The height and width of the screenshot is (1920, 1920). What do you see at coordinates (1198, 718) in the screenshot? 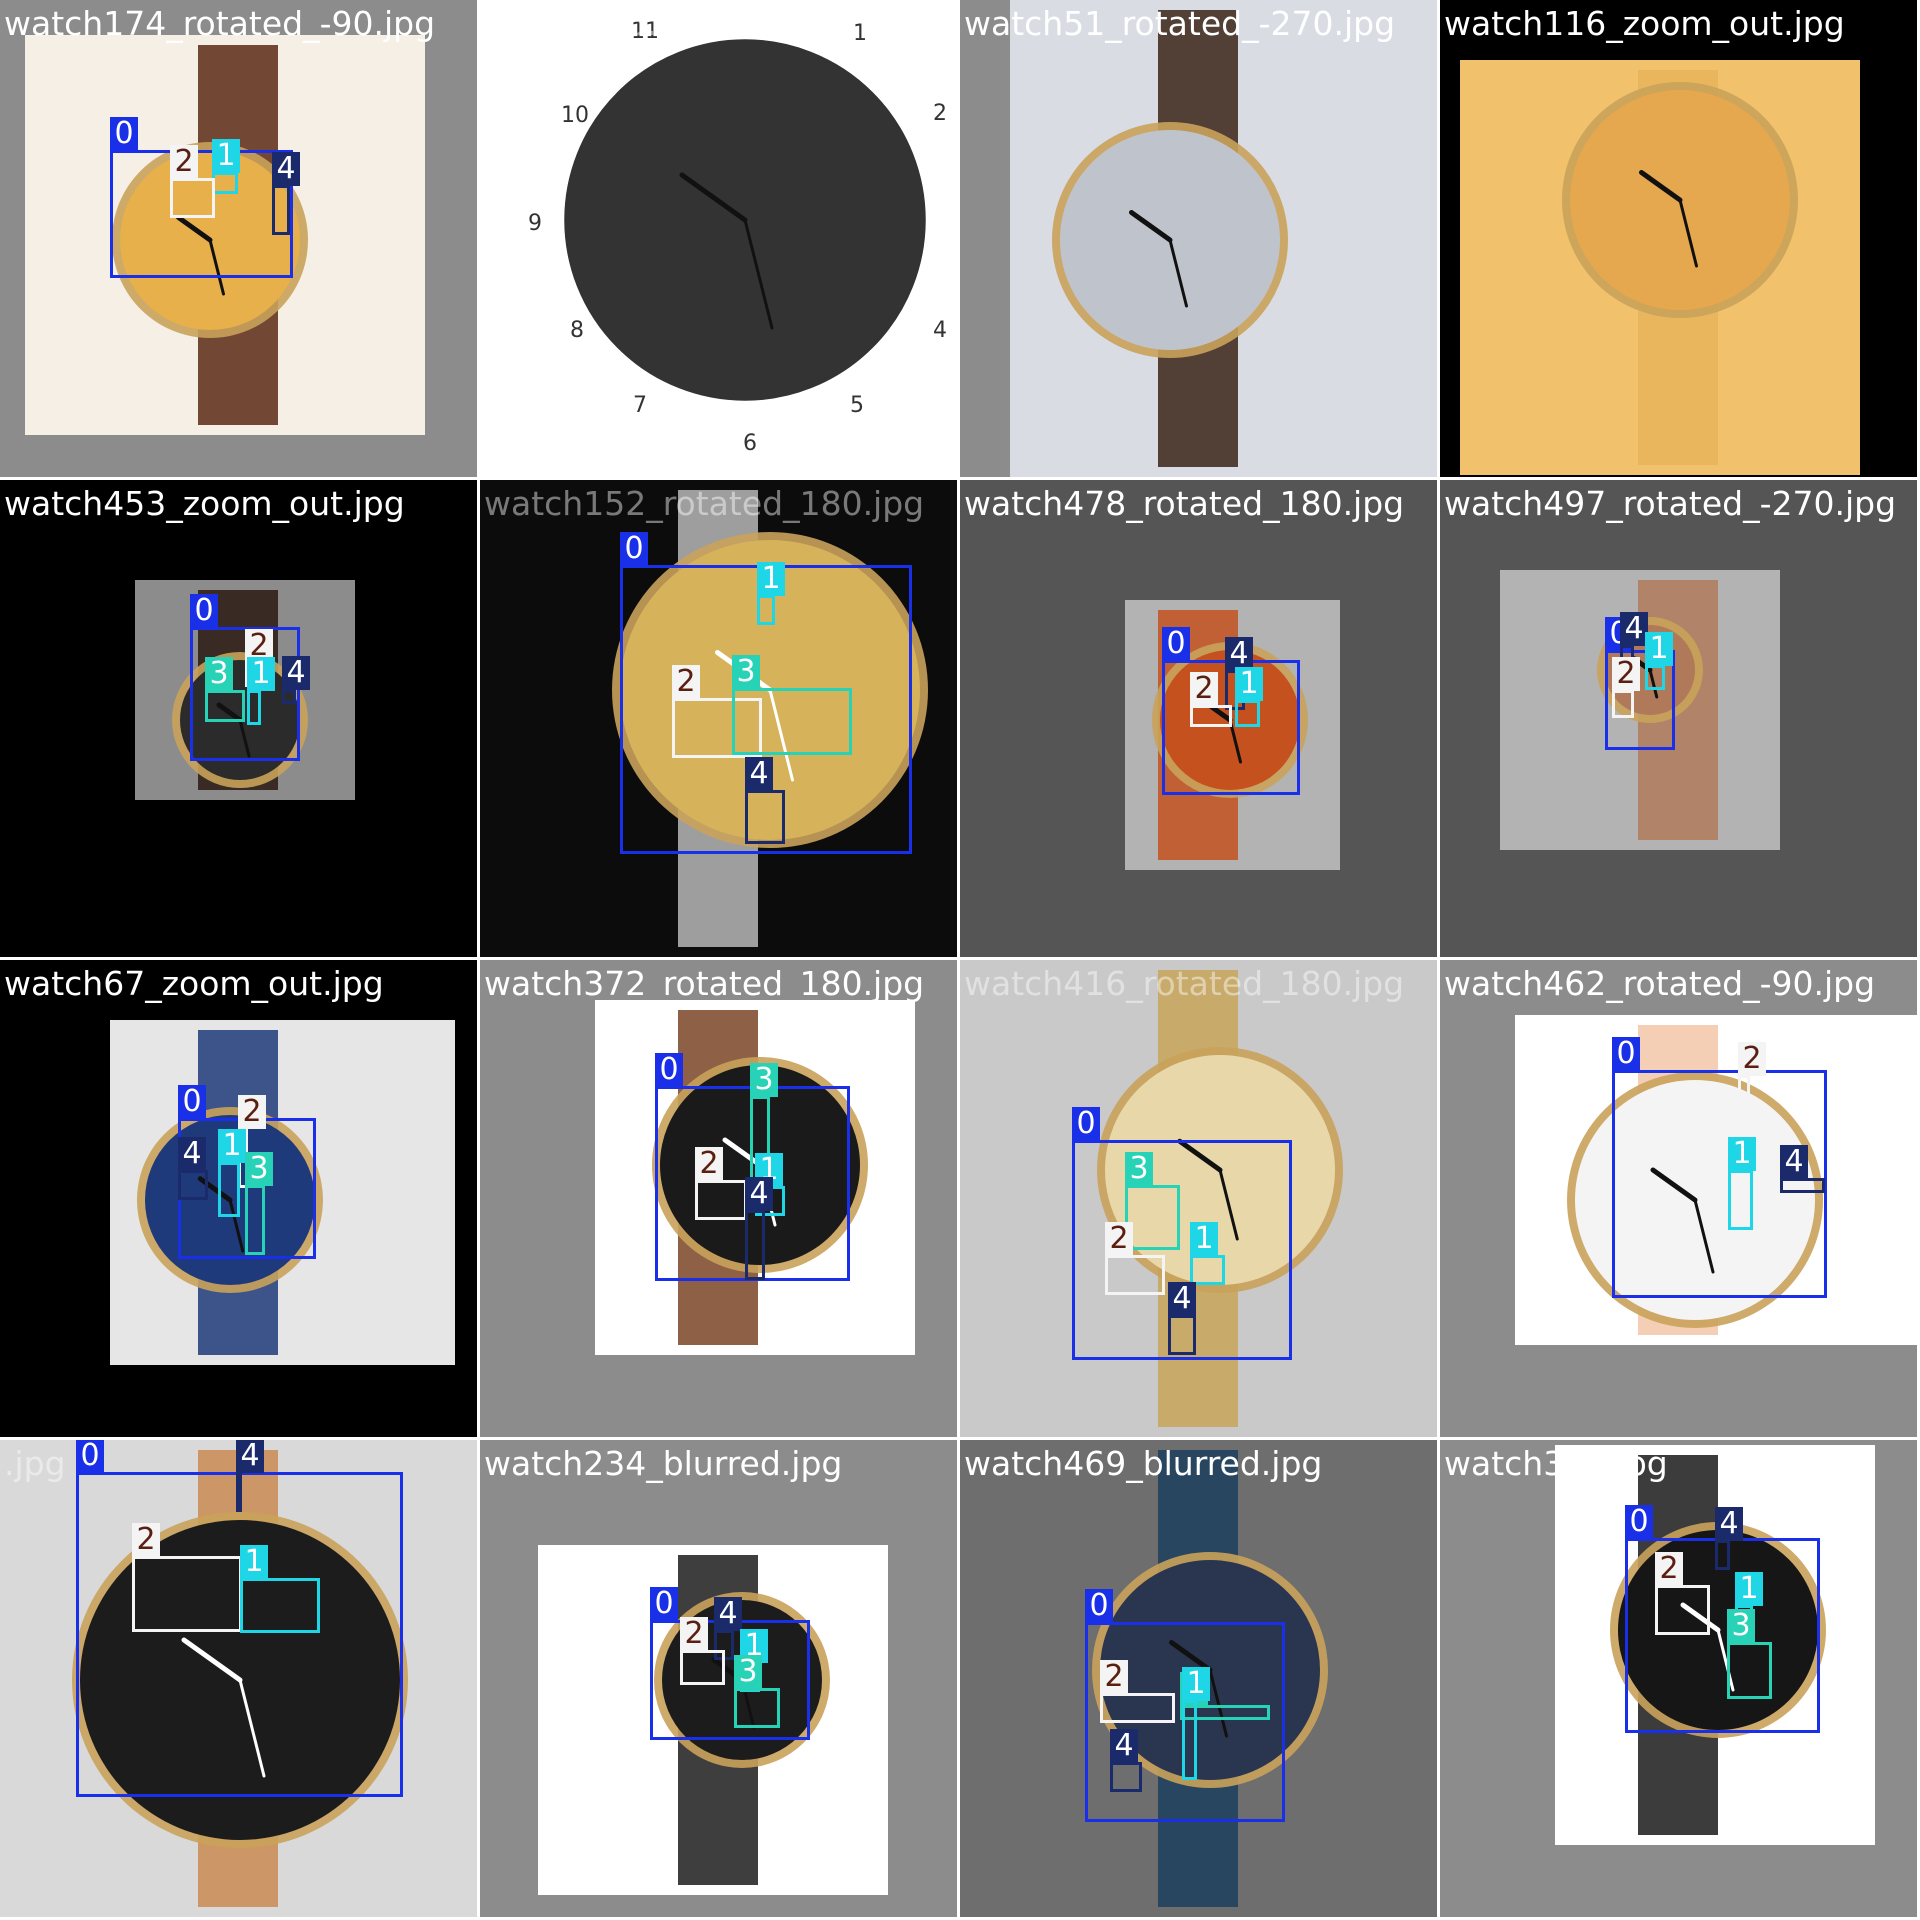
I see `mosaic-tile: watch478_rotated_180.jpg 0 4 2 1` at bounding box center [1198, 718].